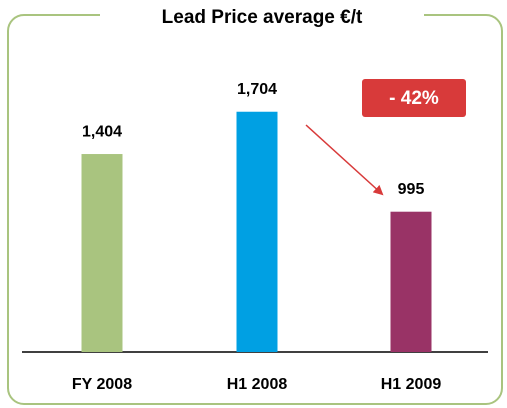 This screenshot has height=408, width=507. I want to click on trend-arrow, so click(344, 160).